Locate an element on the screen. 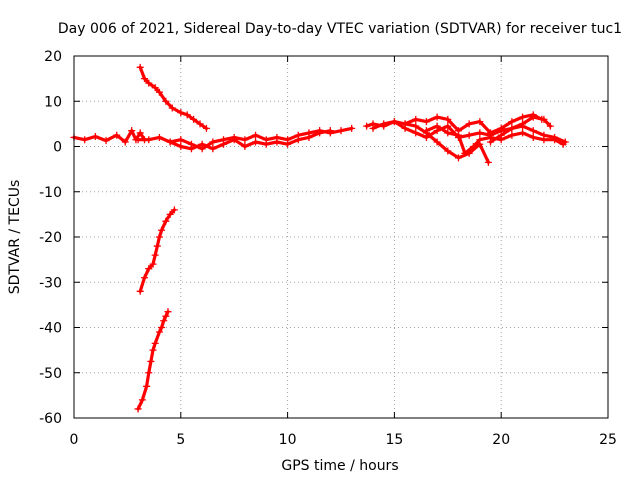 This screenshot has height=480, width=640. x-tick-label: 20 is located at coordinates (501, 440).